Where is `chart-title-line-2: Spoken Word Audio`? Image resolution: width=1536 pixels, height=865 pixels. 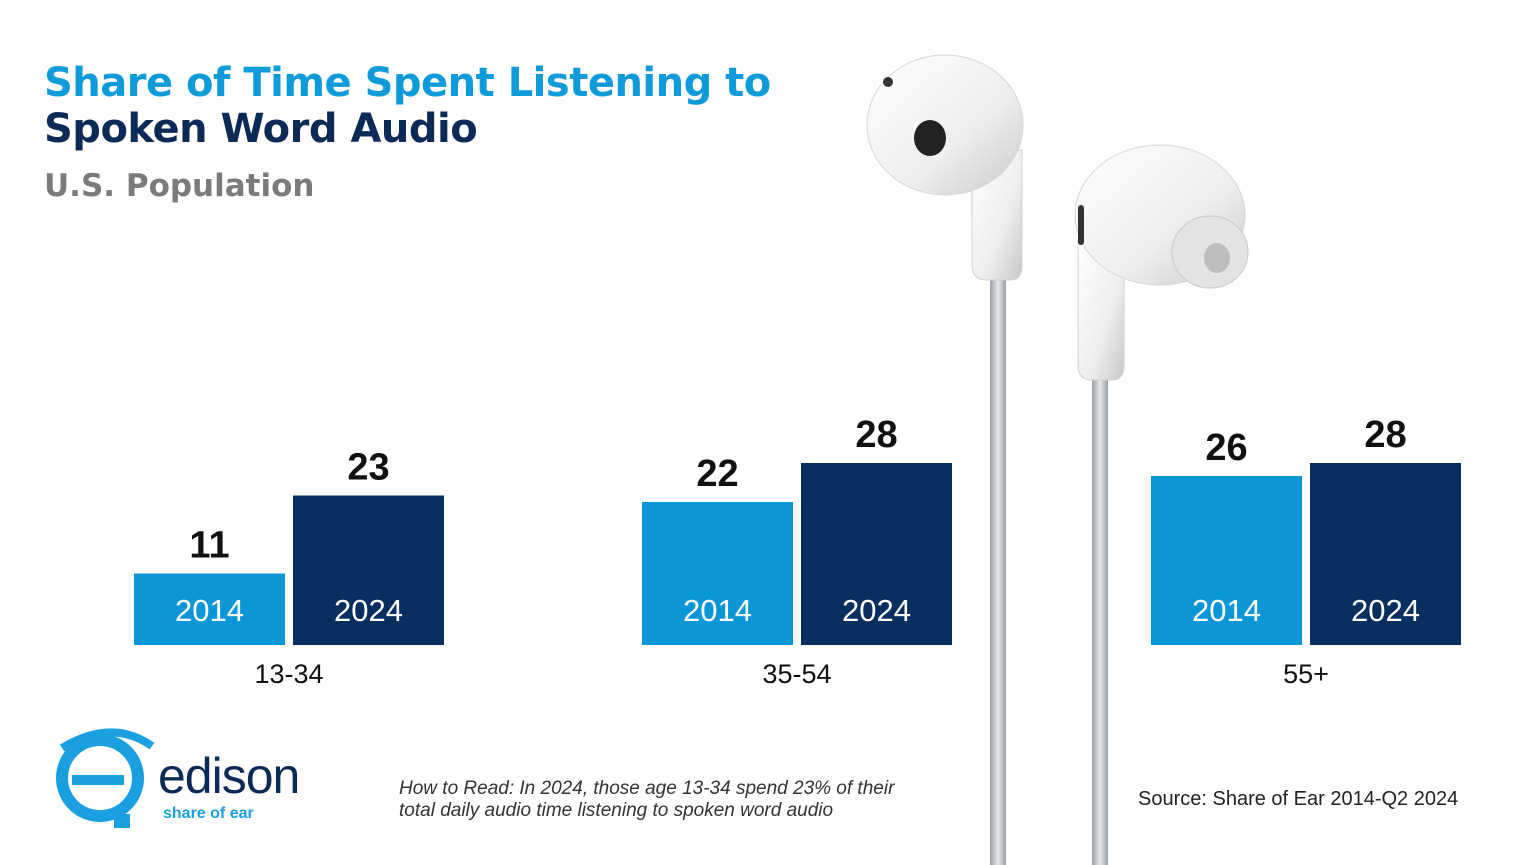 chart-title-line-2: Spoken Word Audio is located at coordinates (261, 129).